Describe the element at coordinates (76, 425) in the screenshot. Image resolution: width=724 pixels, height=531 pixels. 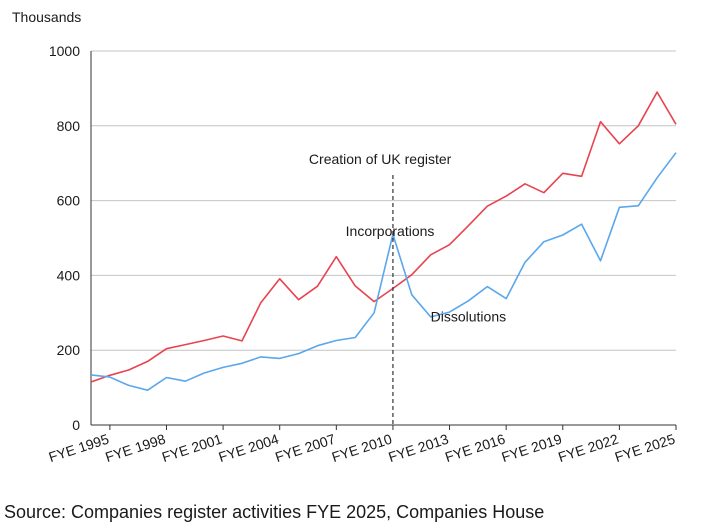
I see `y-tick-label: 0` at that location.